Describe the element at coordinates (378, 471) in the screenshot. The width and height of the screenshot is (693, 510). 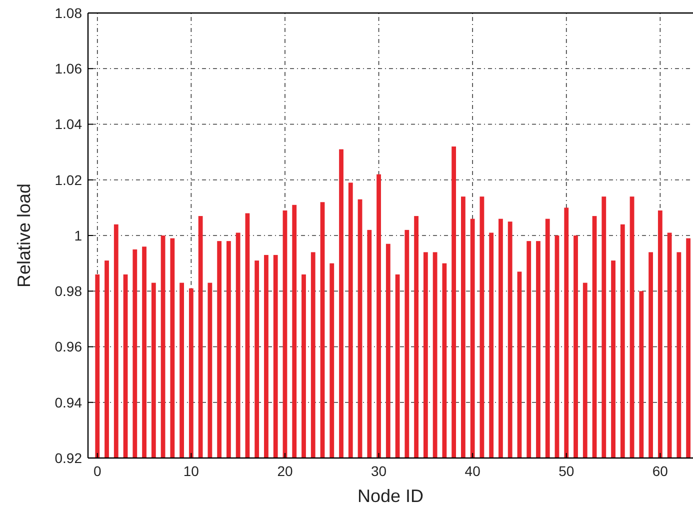
I see `x-tick-label: 30` at that location.